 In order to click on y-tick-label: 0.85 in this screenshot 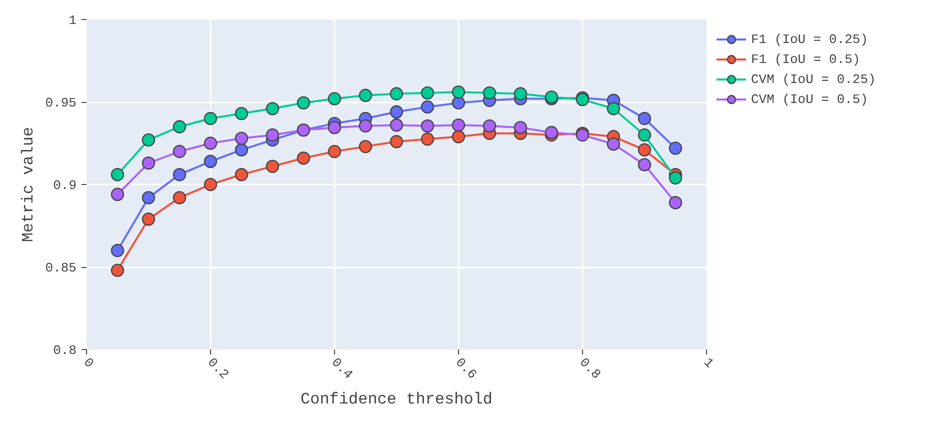, I will do `click(61, 268)`.